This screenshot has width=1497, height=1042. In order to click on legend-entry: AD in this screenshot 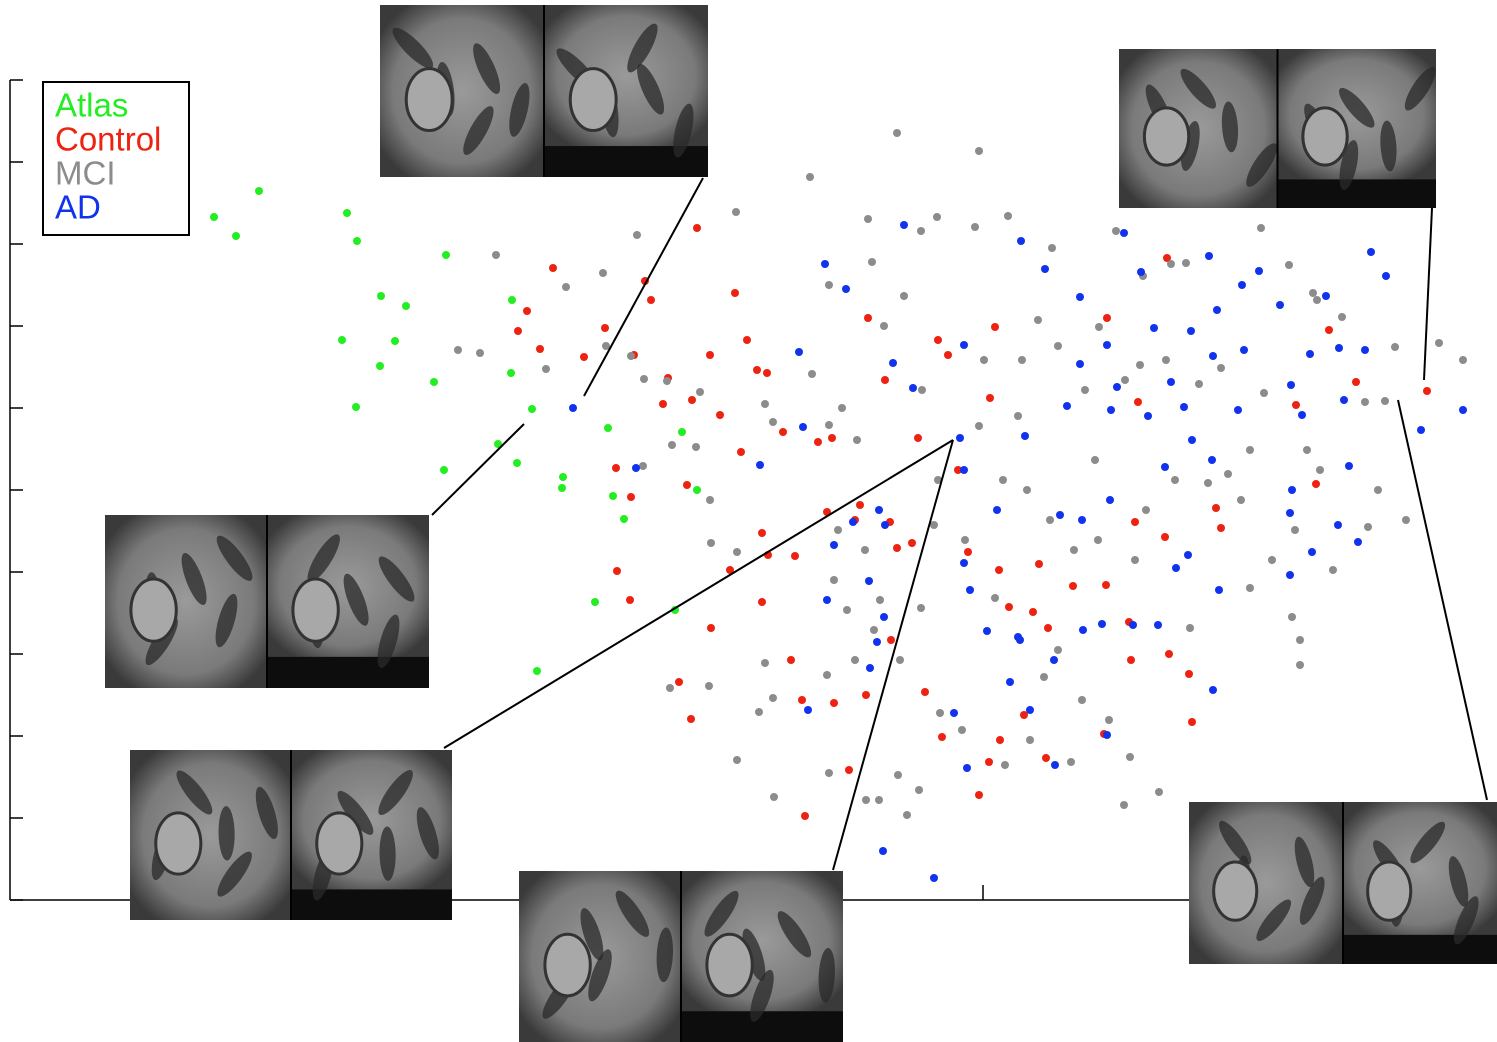, I will do `click(78, 207)`.